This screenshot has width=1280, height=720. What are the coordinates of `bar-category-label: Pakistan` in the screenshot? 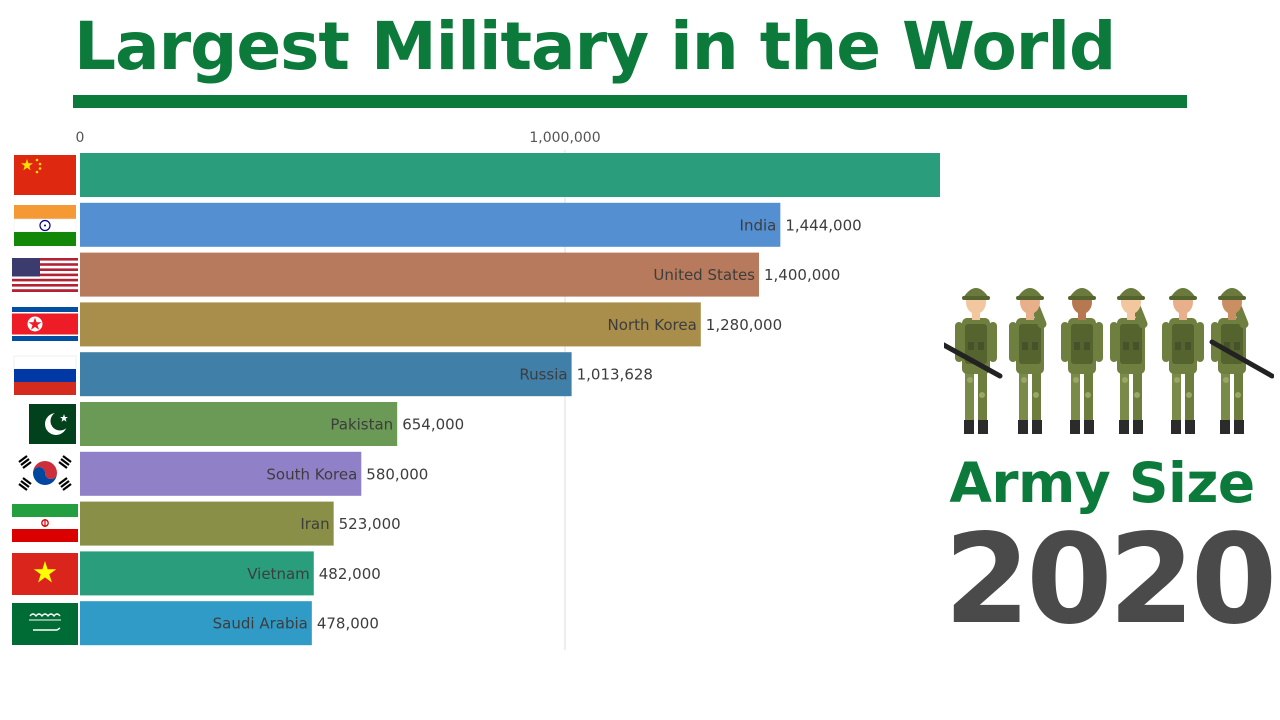 It's located at (361, 425).